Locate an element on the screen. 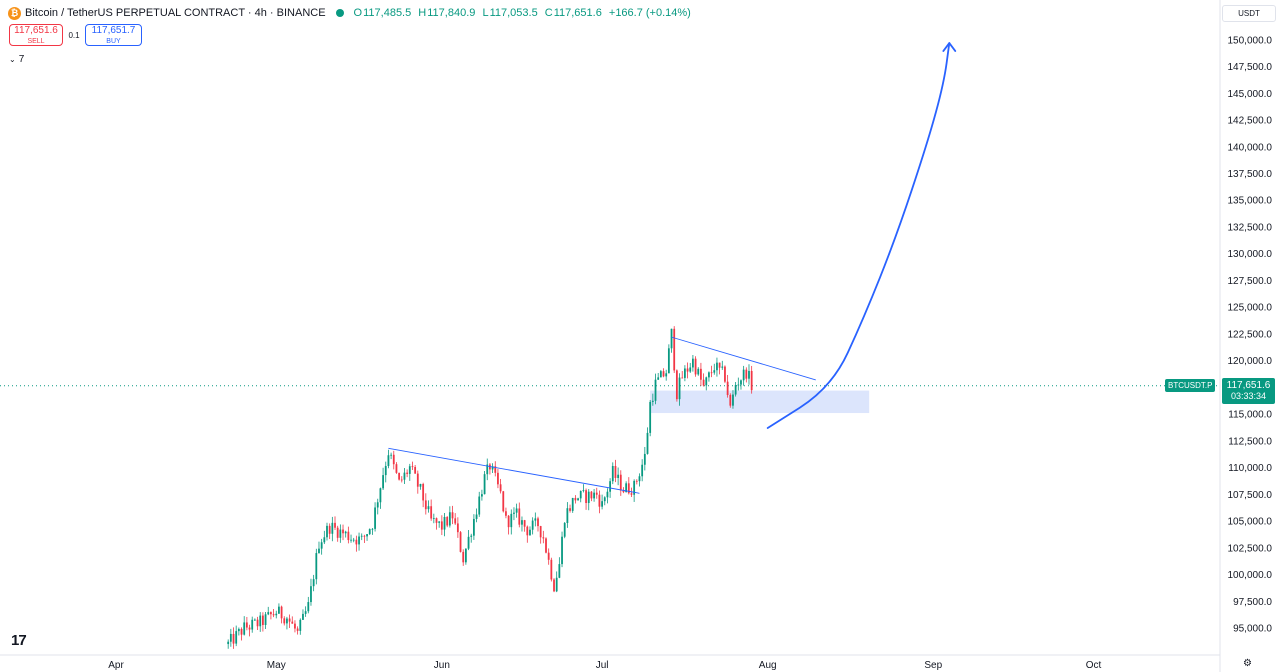 The width and height of the screenshot is (1280, 672). buy-label: BUY is located at coordinates (113, 41).